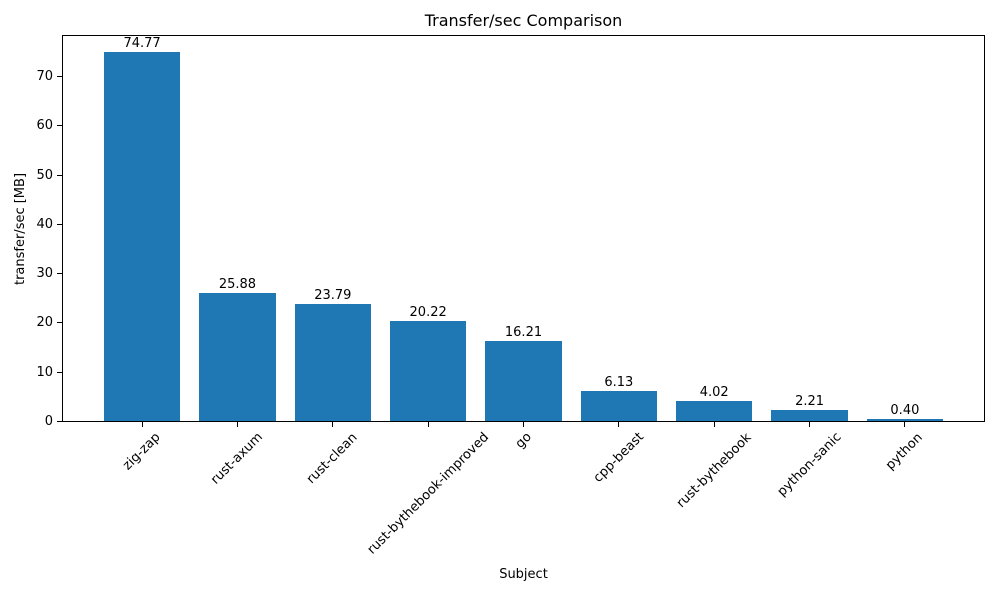  What do you see at coordinates (810, 402) in the screenshot?
I see `bar-value-label: 2.21` at bounding box center [810, 402].